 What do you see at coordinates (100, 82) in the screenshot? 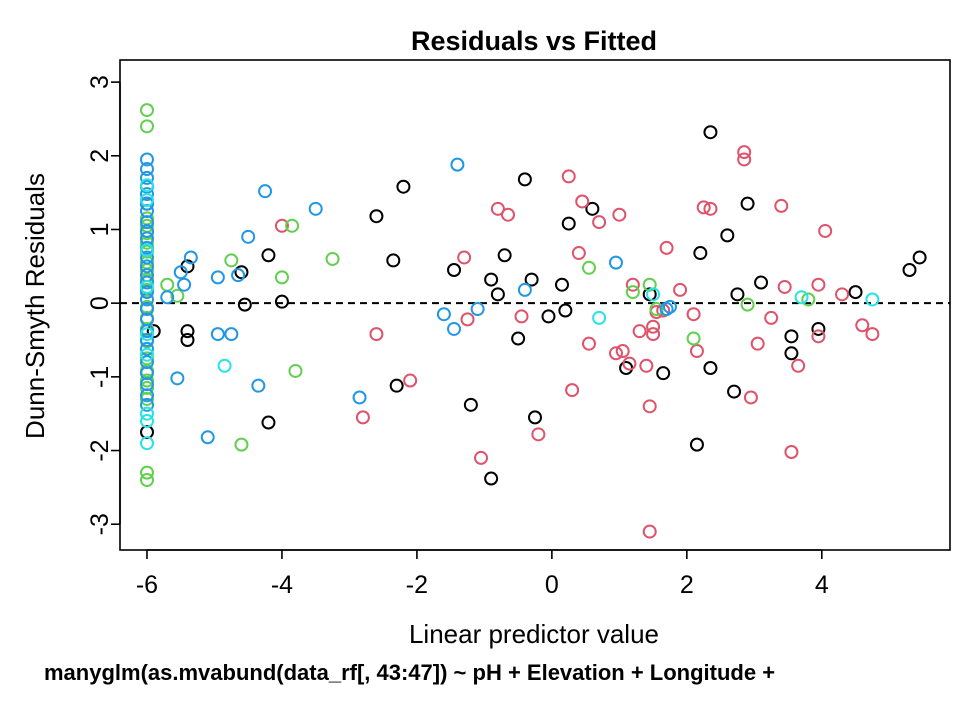
I see `y-tick-label: 3` at bounding box center [100, 82].